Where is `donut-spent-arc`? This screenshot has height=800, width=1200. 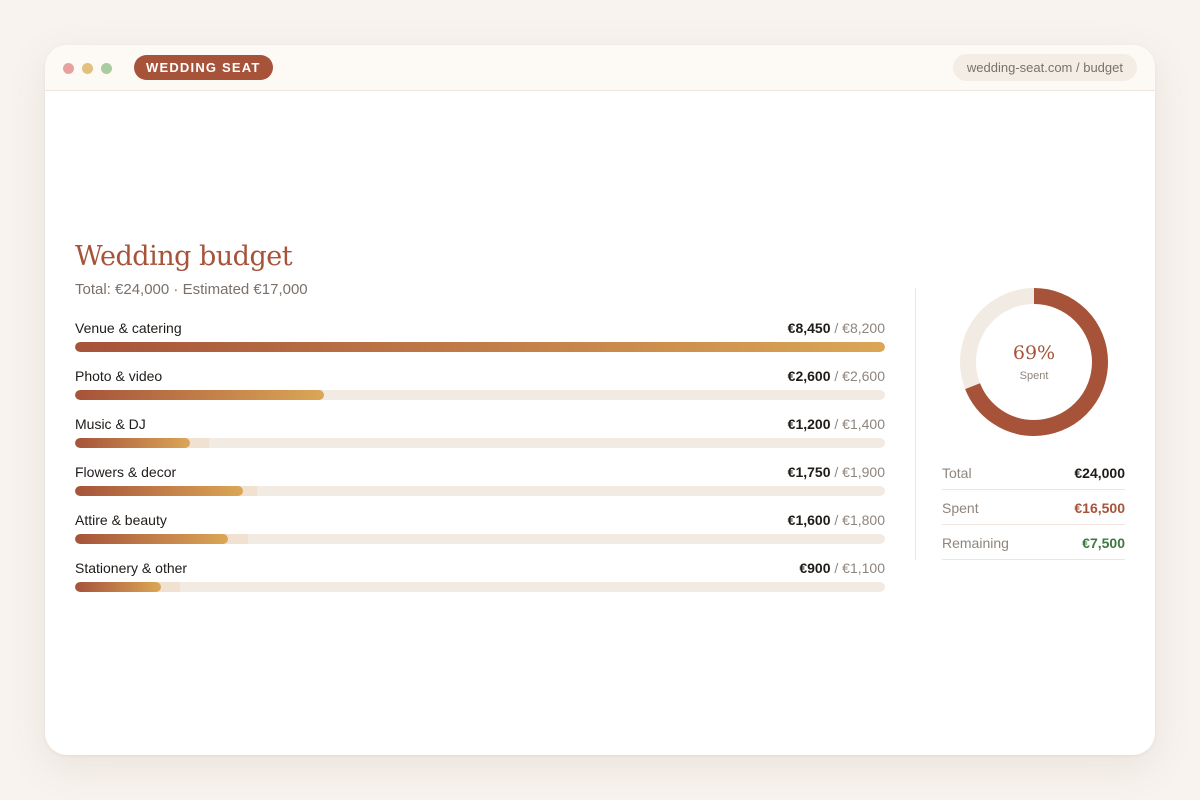
donut-spent-arc is located at coordinates (1034, 362).